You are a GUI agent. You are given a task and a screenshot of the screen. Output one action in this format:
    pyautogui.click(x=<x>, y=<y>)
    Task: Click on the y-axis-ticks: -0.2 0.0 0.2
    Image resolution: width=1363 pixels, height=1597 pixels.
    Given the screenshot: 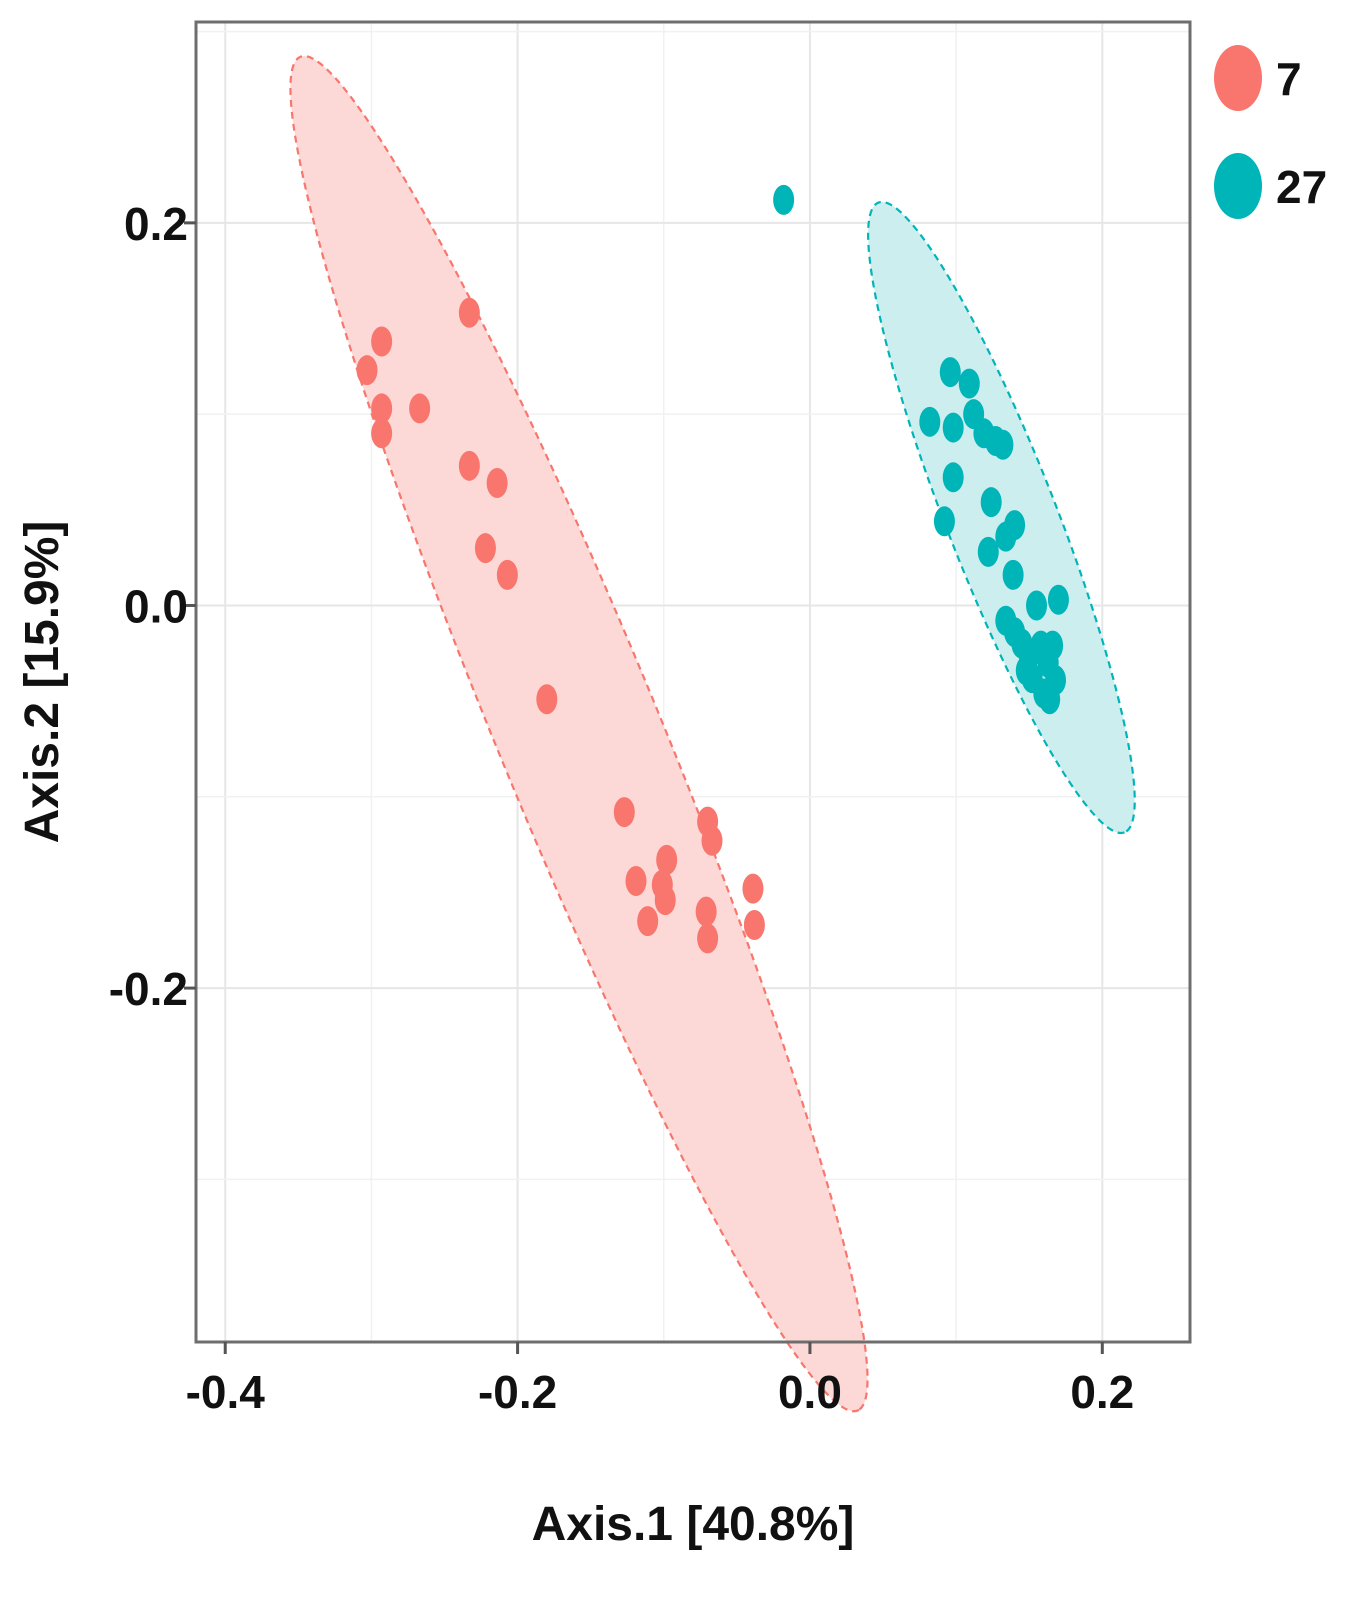 What is the action you would take?
    pyautogui.click(x=152, y=606)
    